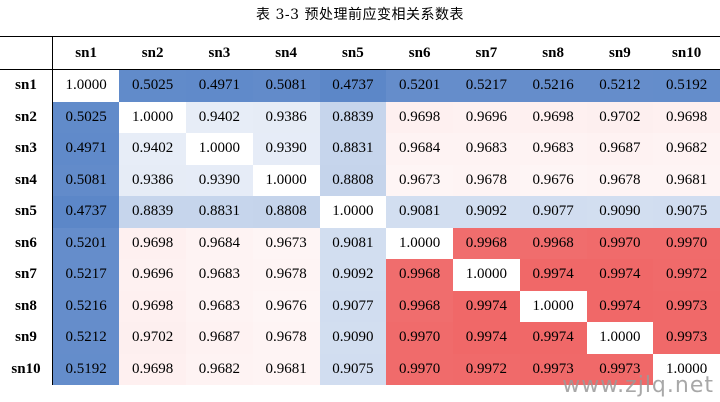  Describe the element at coordinates (152, 212) in the screenshot. I see `cell-sn5-sn2: 0.8839` at that location.